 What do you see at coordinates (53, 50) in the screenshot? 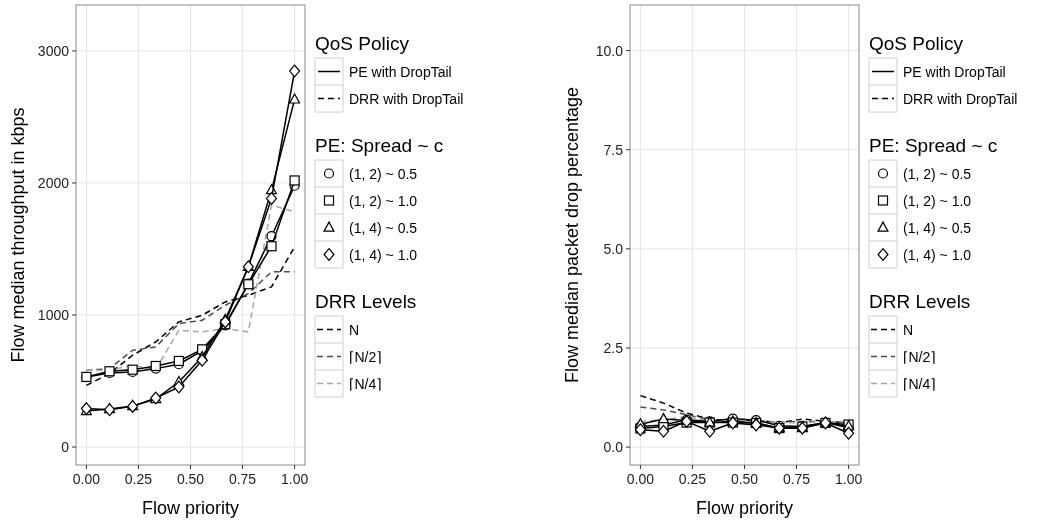
I see `y-tick-label: 3000` at bounding box center [53, 50].